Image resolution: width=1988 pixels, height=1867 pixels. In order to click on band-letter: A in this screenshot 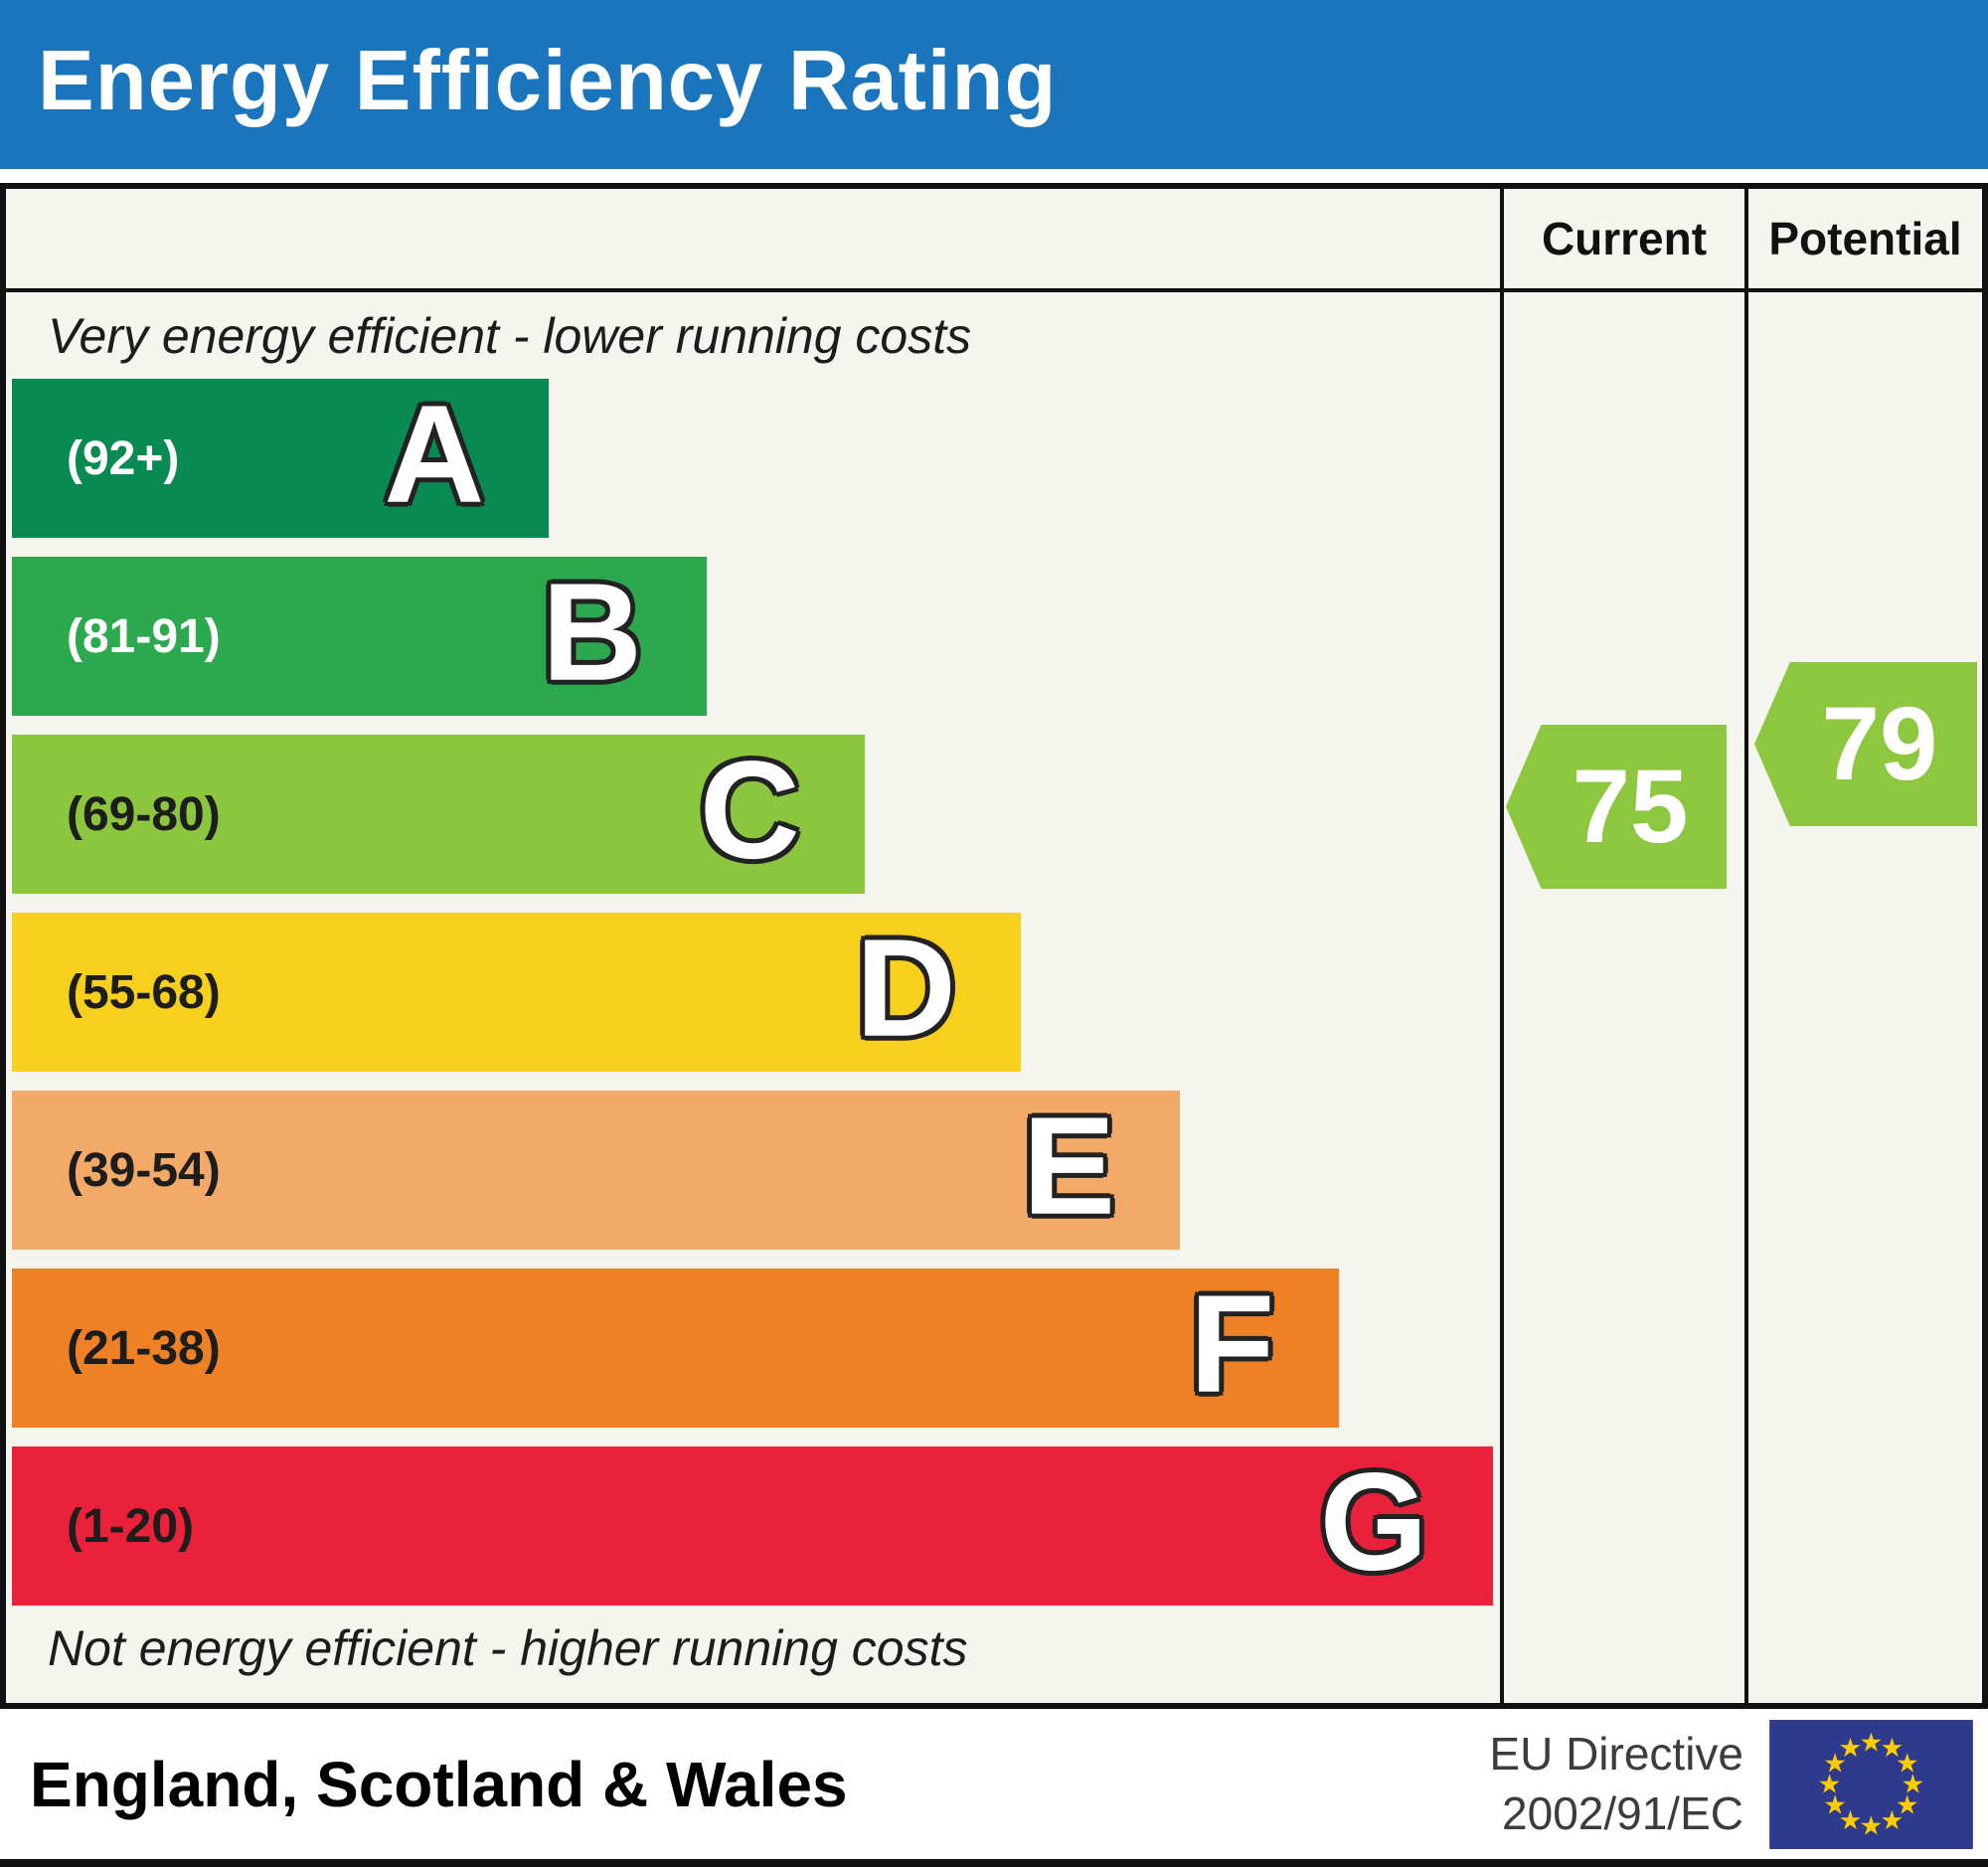, I will do `click(434, 453)`.